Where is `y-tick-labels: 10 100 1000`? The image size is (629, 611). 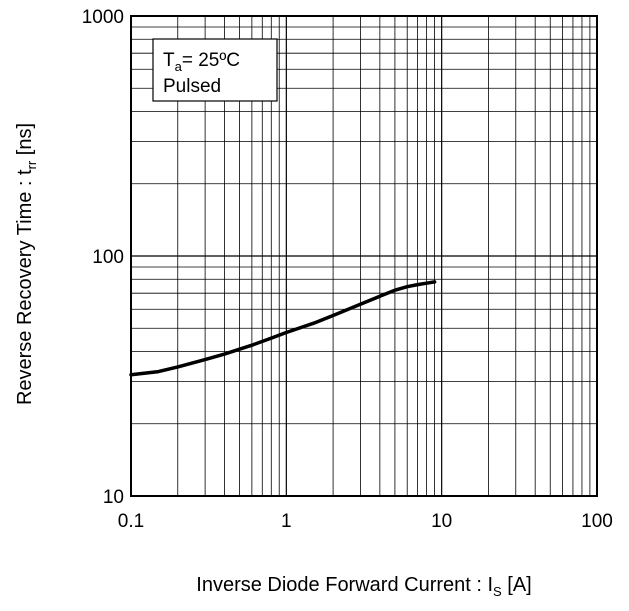 y-tick-labels: 10 100 1000 is located at coordinates (103, 257).